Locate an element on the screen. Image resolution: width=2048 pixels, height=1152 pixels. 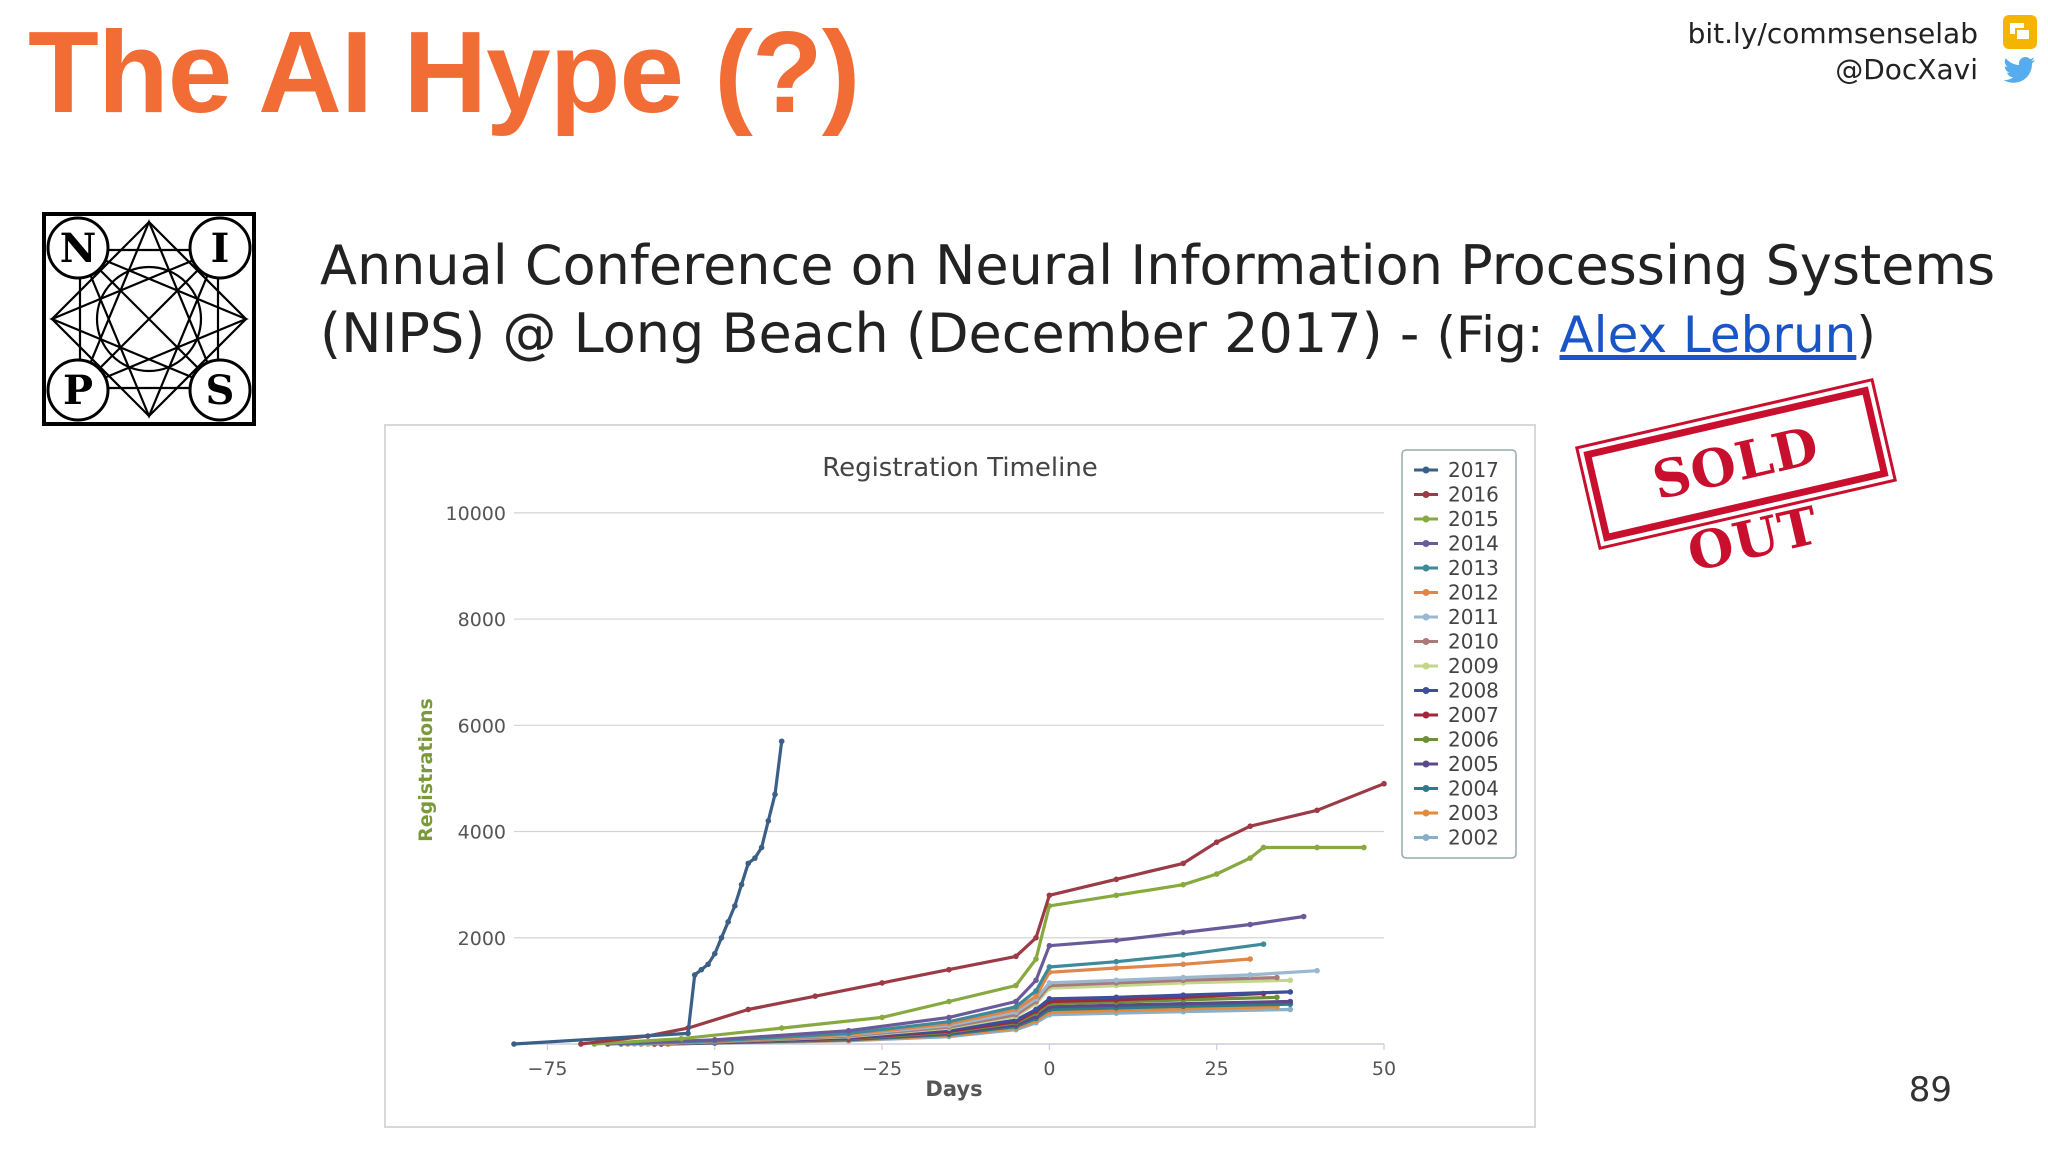
legend-item-label: 2003 is located at coordinates (1473, 813).